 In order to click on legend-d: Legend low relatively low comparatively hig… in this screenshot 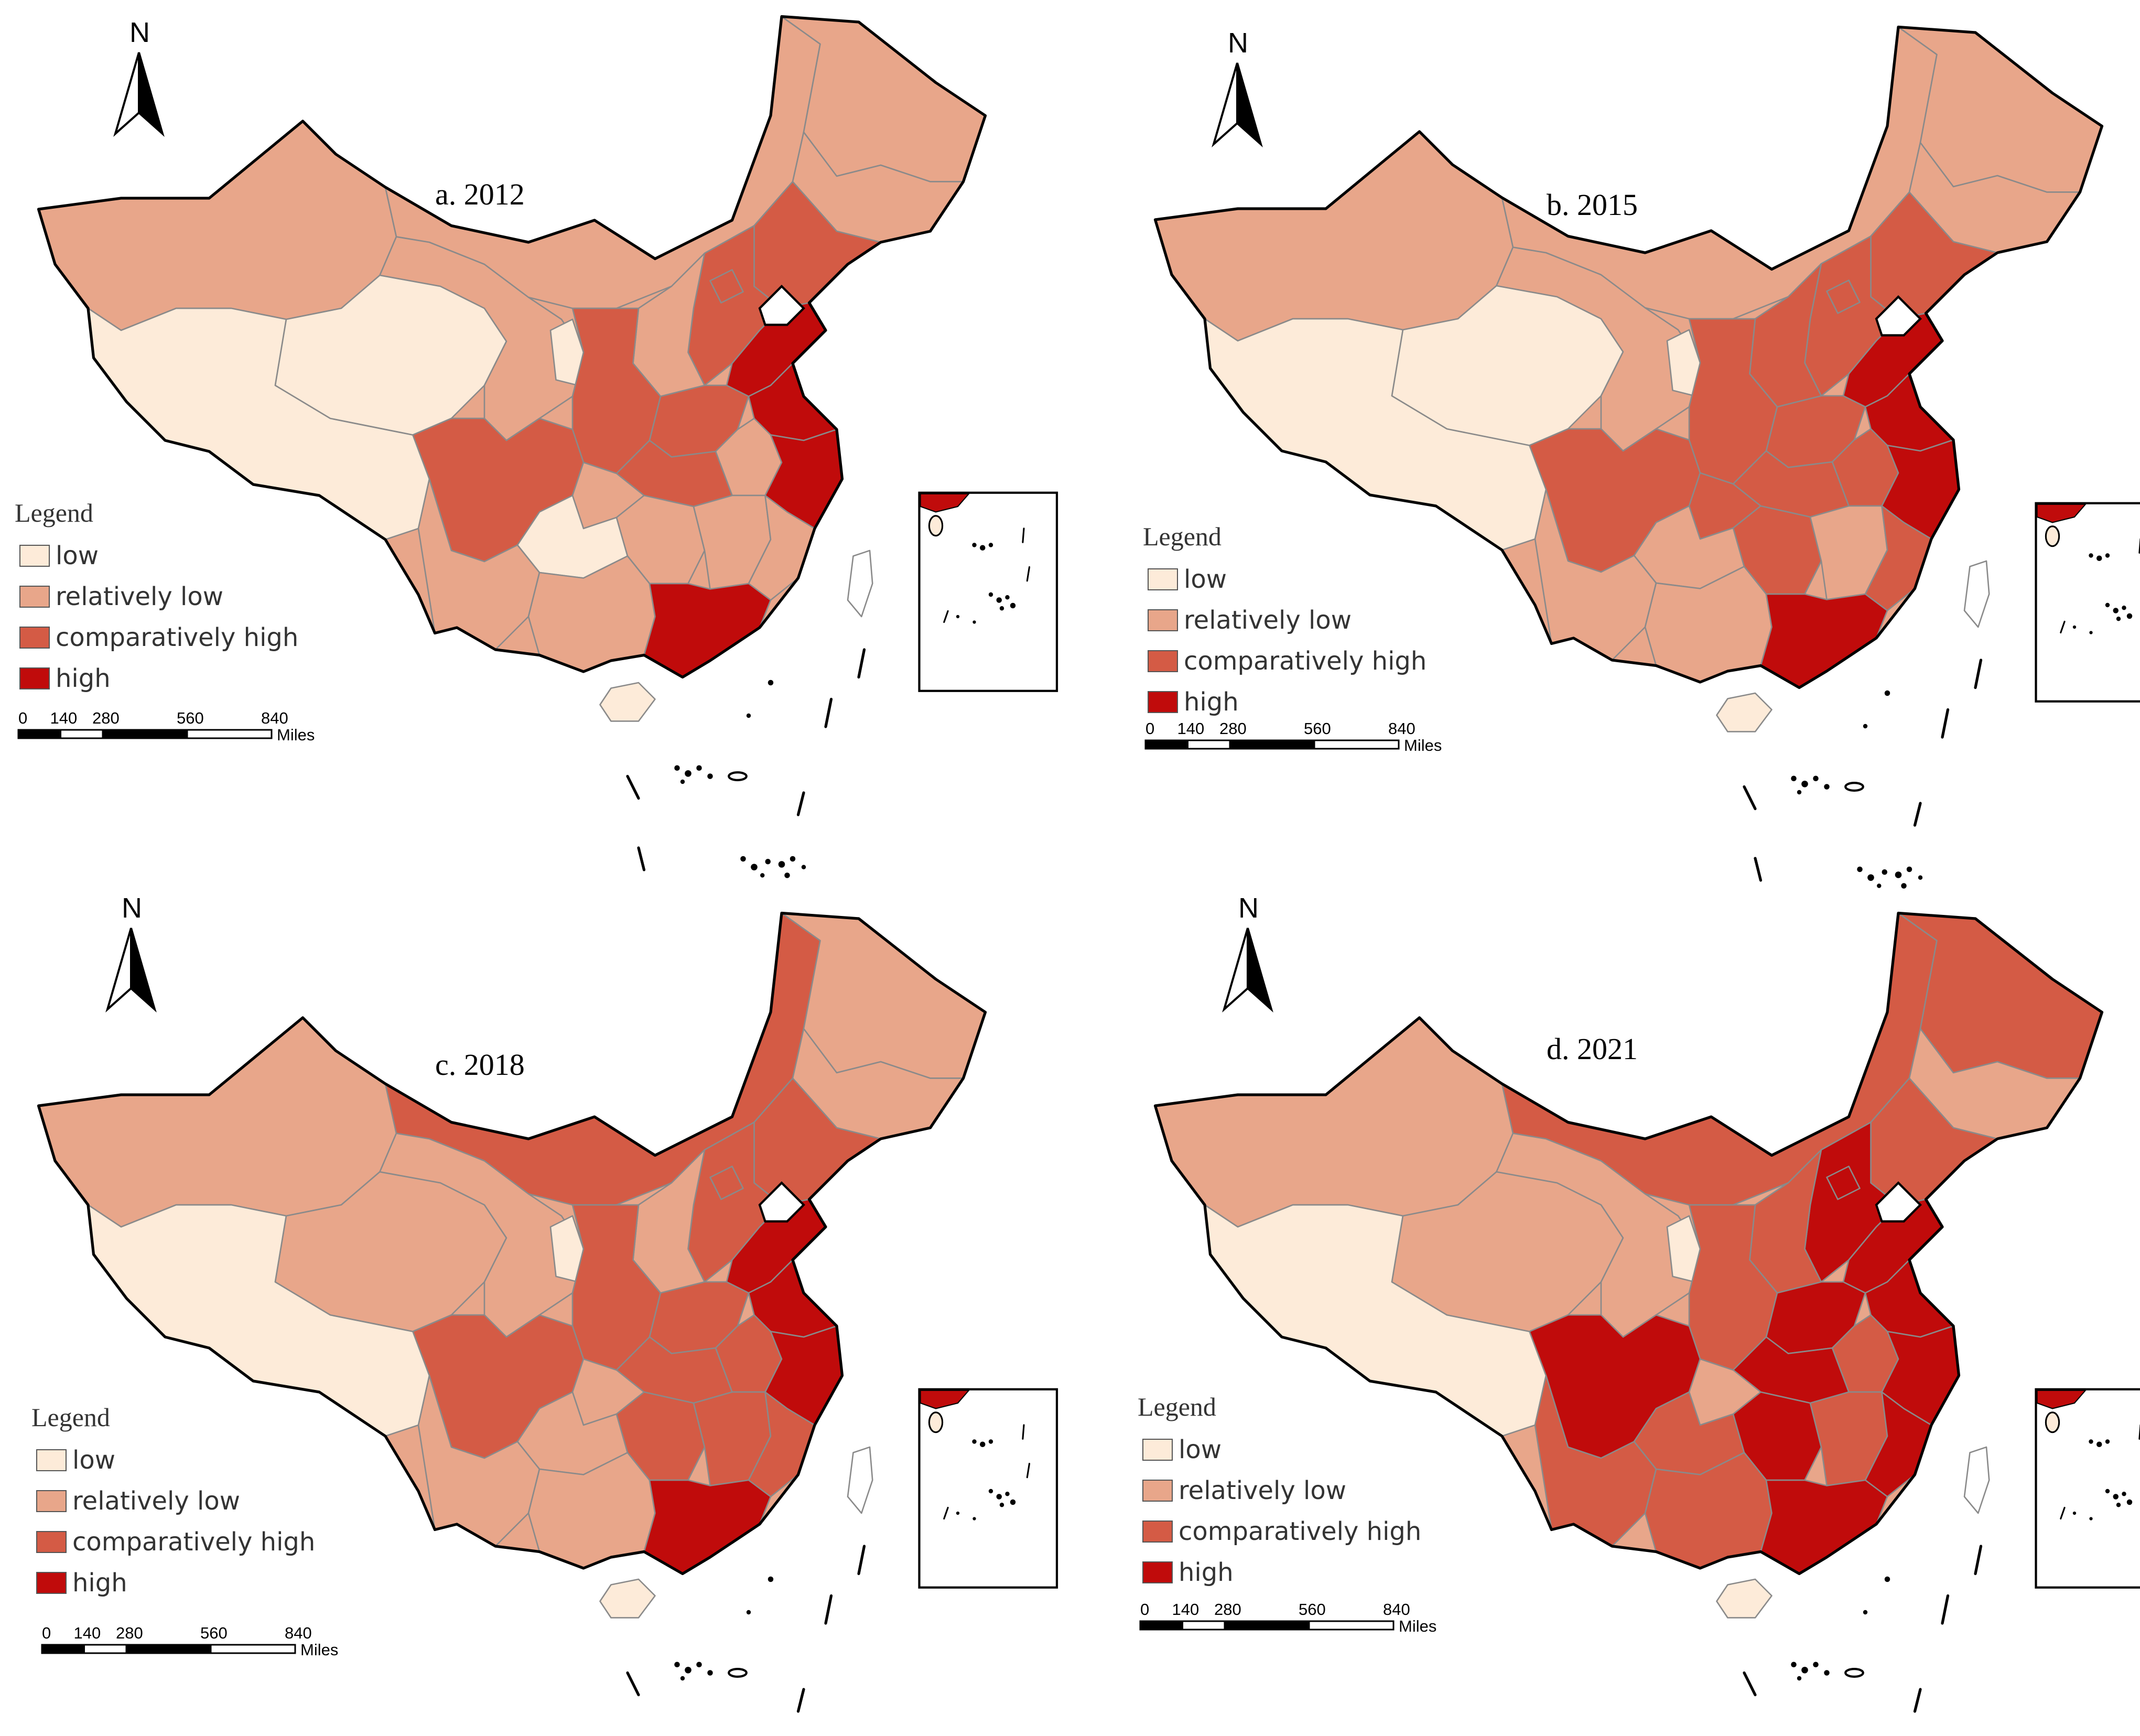, I will do `click(1279, 1490)`.